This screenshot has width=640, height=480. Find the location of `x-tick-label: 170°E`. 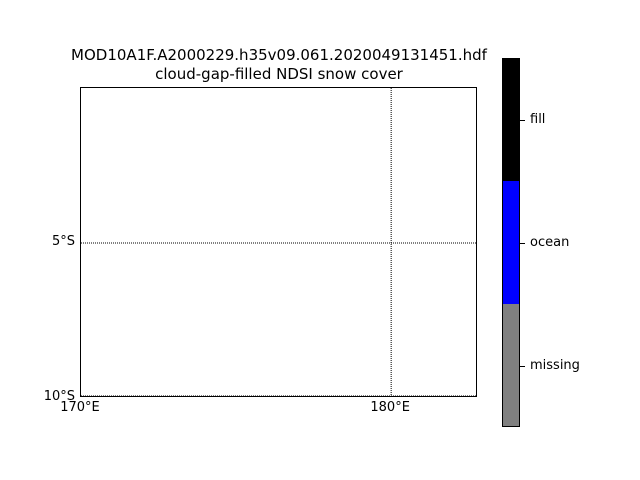

x-tick-label: 170°E is located at coordinates (80, 407).